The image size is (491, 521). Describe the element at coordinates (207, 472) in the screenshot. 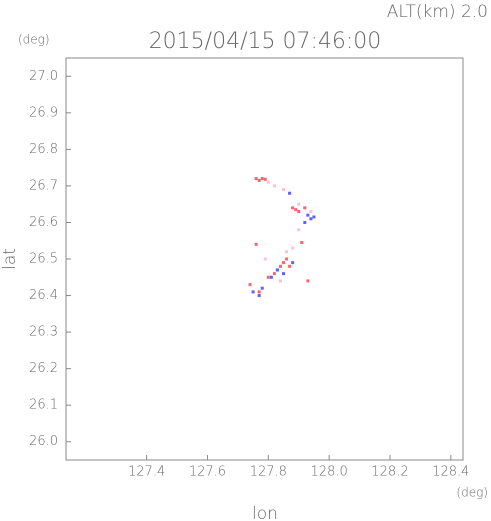

I see `x-tick-label: 127.6` at that location.